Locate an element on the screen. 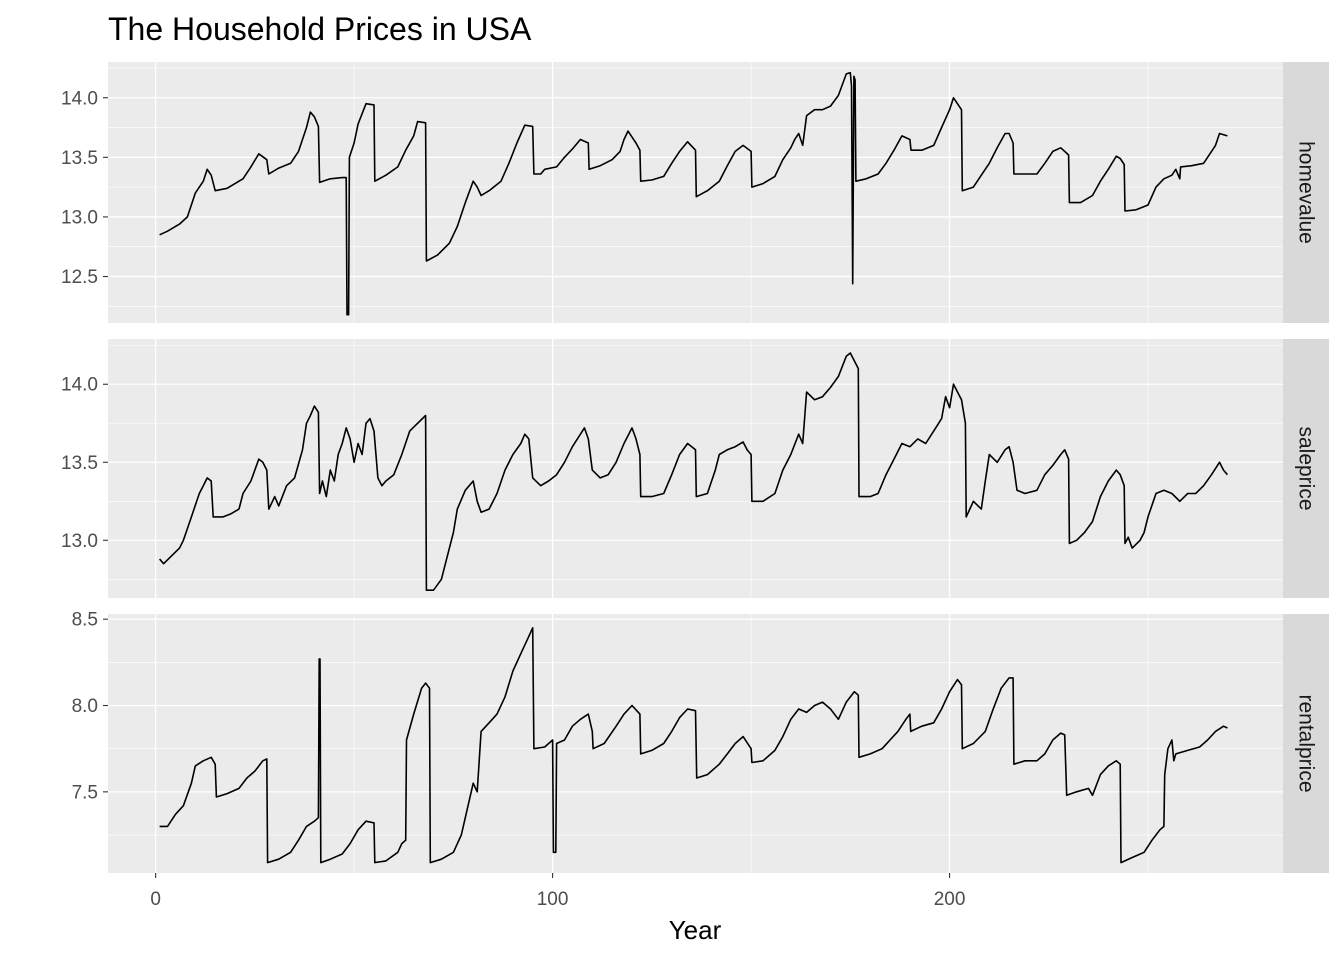 This screenshot has height=960, width=1344. facet-strip-label: saleprice is located at coordinates (1306, 468).